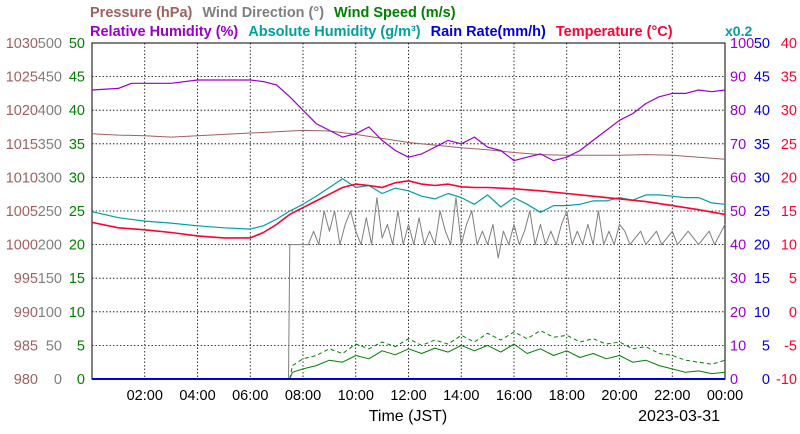 This screenshot has width=800, height=434. What do you see at coordinates (81, 346) in the screenshot?
I see `wind-speed-tick-label: 5` at bounding box center [81, 346].